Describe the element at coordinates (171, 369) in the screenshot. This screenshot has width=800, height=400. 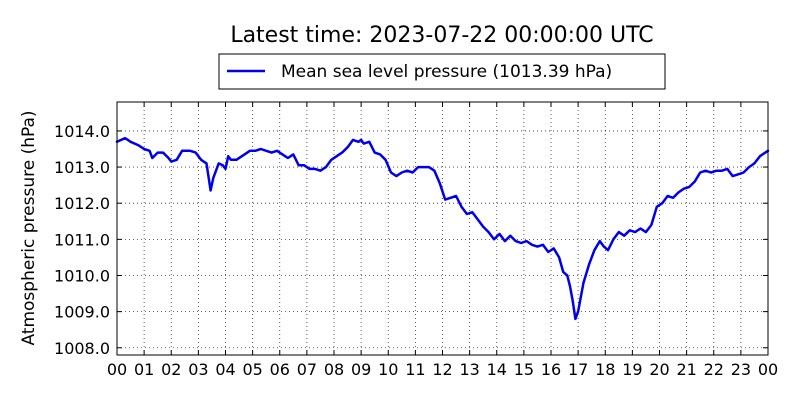
I see `x-tick-label: 02` at that location.